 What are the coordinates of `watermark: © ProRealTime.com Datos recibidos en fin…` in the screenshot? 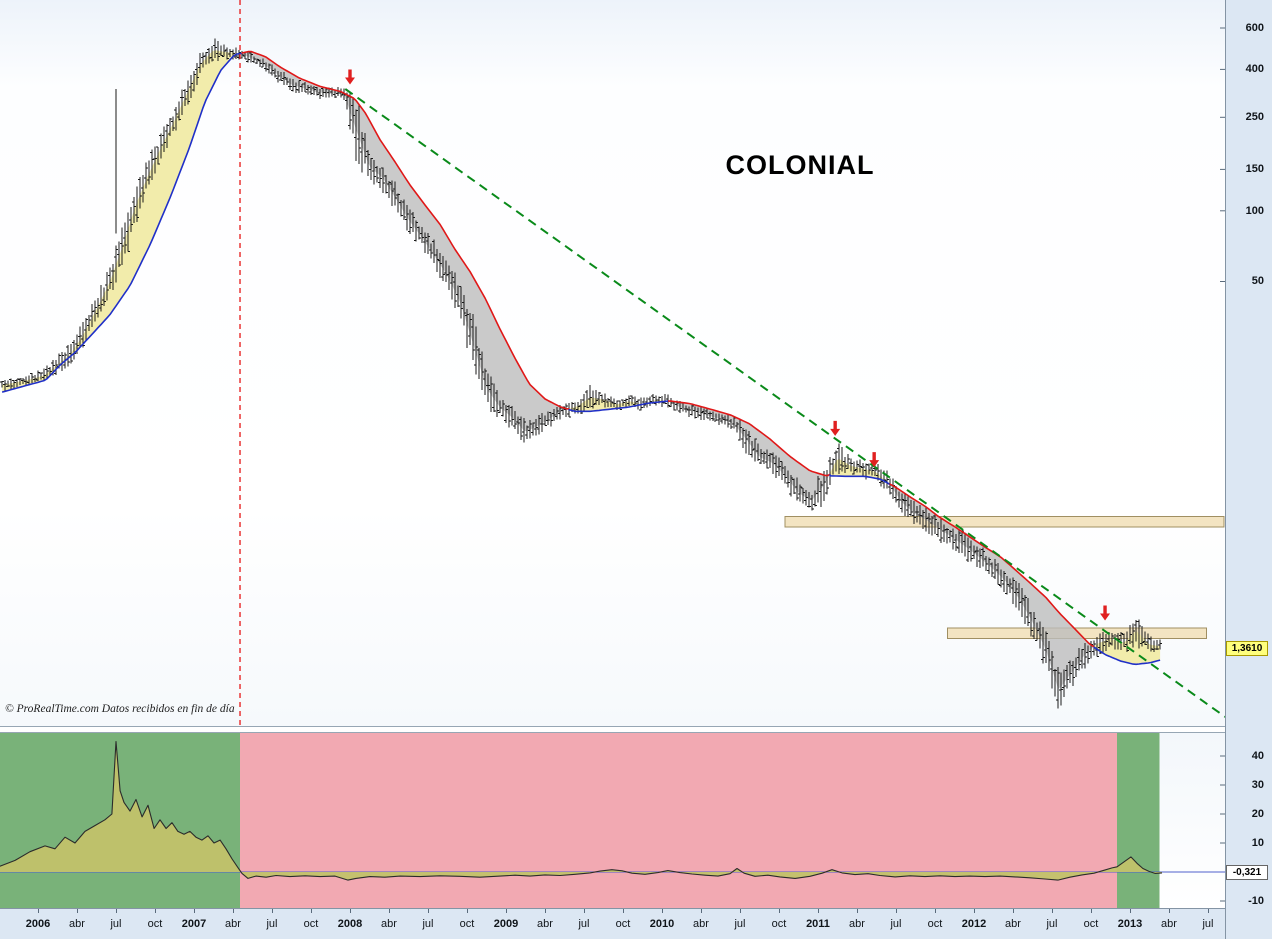 It's located at (120, 709).